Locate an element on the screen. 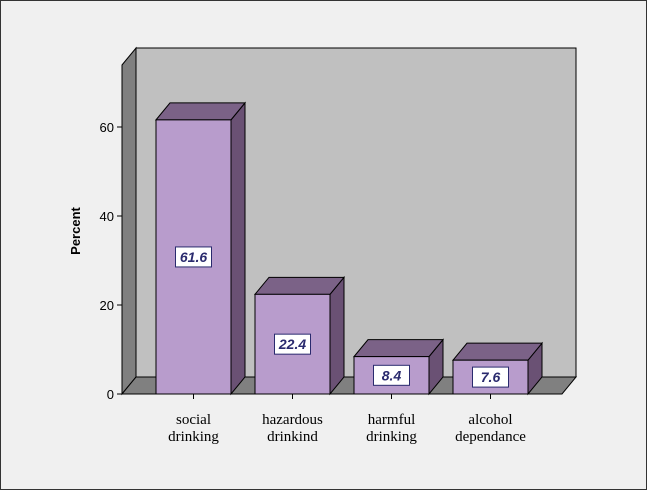 Image resolution: width=647 pixels, height=491 pixels. data-label: 7.6 is located at coordinates (491, 377).